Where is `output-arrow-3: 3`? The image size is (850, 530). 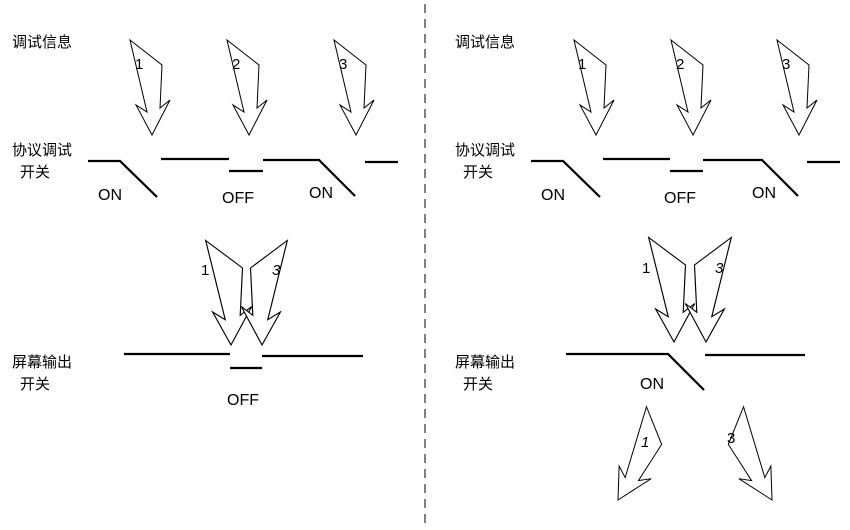
output-arrow-3: 3 is located at coordinates (750, 458).